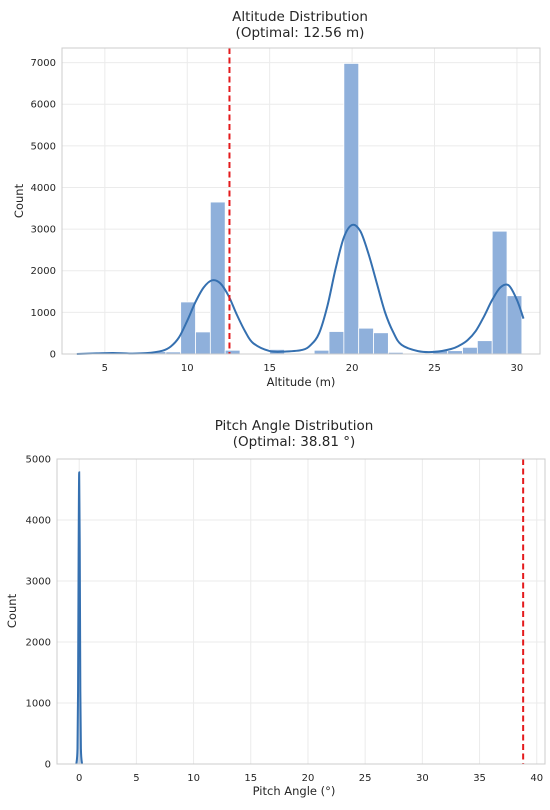  I want to click on altitude-y-ticks: 0 1000 2000 3000 4000 5000 6000 7000, so click(43, 209).